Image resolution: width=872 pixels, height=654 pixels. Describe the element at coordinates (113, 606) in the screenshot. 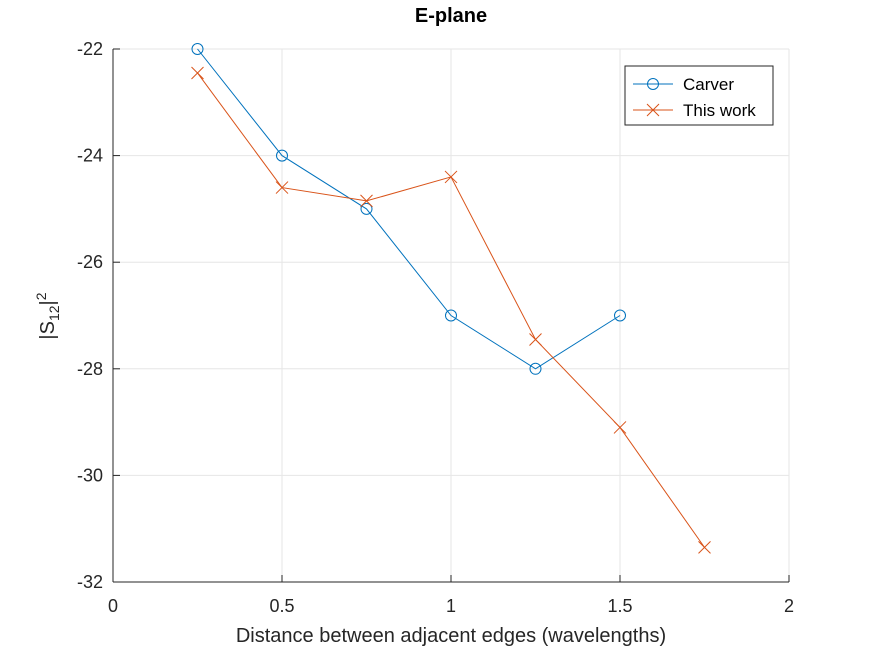

I see `x-tick-label: 0` at that location.